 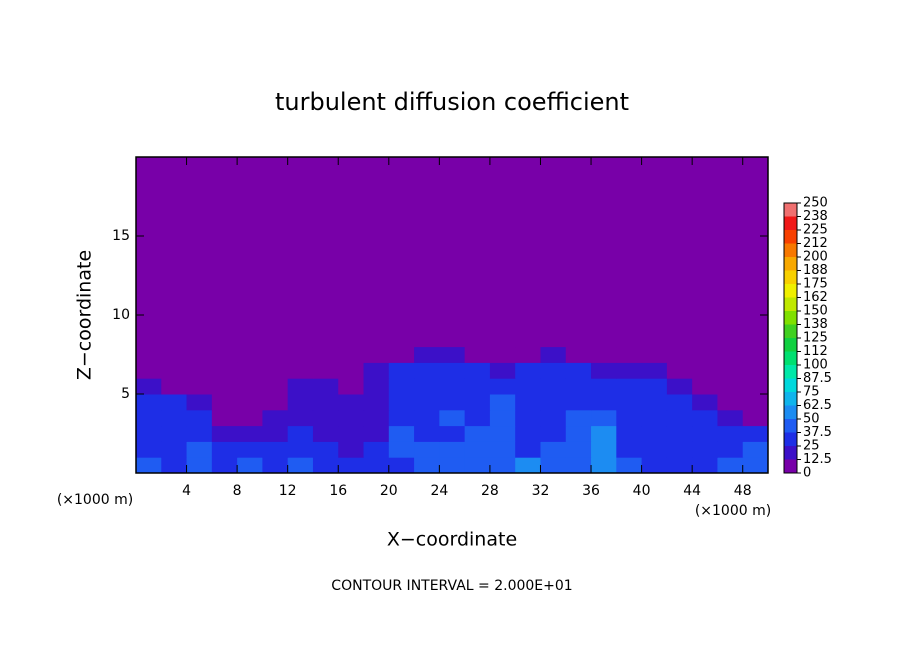 What do you see at coordinates (389, 491) in the screenshot?
I see `x-tick-label: 20` at bounding box center [389, 491].